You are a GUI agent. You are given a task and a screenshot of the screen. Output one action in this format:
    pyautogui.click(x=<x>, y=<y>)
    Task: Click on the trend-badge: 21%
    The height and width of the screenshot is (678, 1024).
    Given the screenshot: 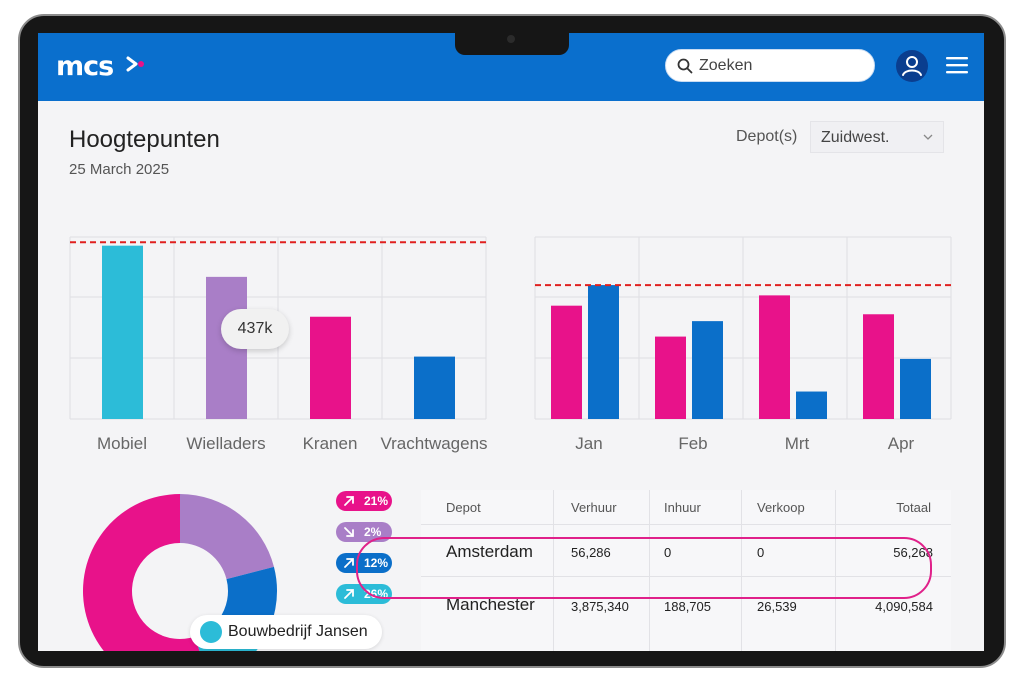 What is the action you would take?
    pyautogui.click(x=364, y=501)
    